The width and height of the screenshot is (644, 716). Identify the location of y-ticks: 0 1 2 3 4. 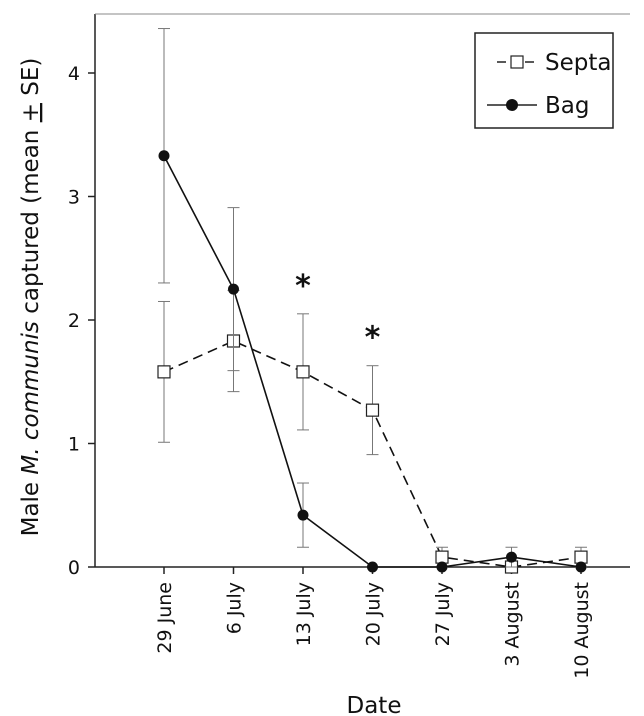
(81, 321).